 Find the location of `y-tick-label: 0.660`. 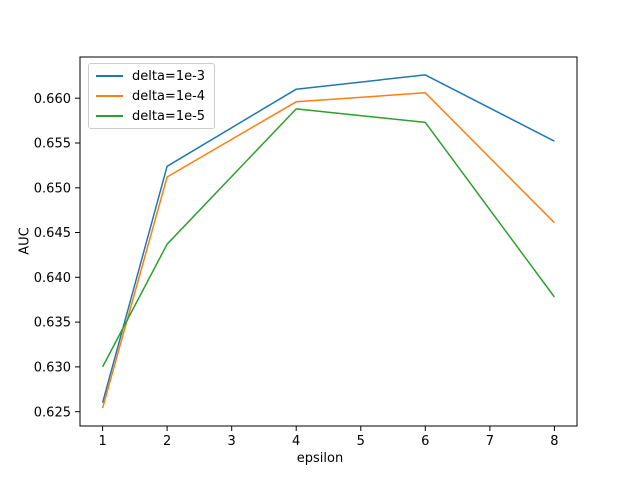

y-tick-label: 0.660 is located at coordinates (52, 99).